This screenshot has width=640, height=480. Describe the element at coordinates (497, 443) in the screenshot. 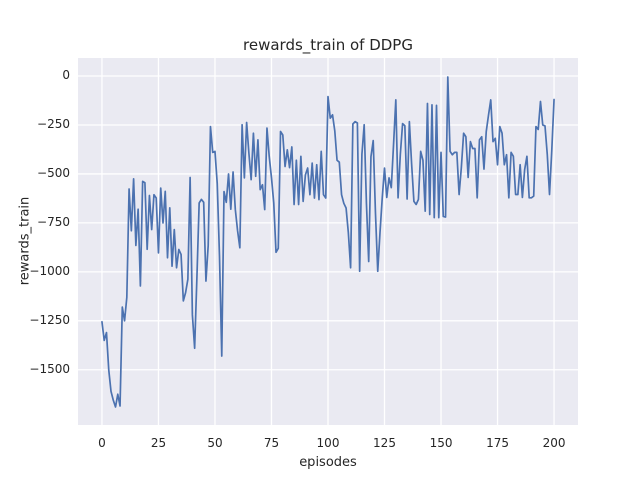

I see `x-tick-label: 175` at that location.